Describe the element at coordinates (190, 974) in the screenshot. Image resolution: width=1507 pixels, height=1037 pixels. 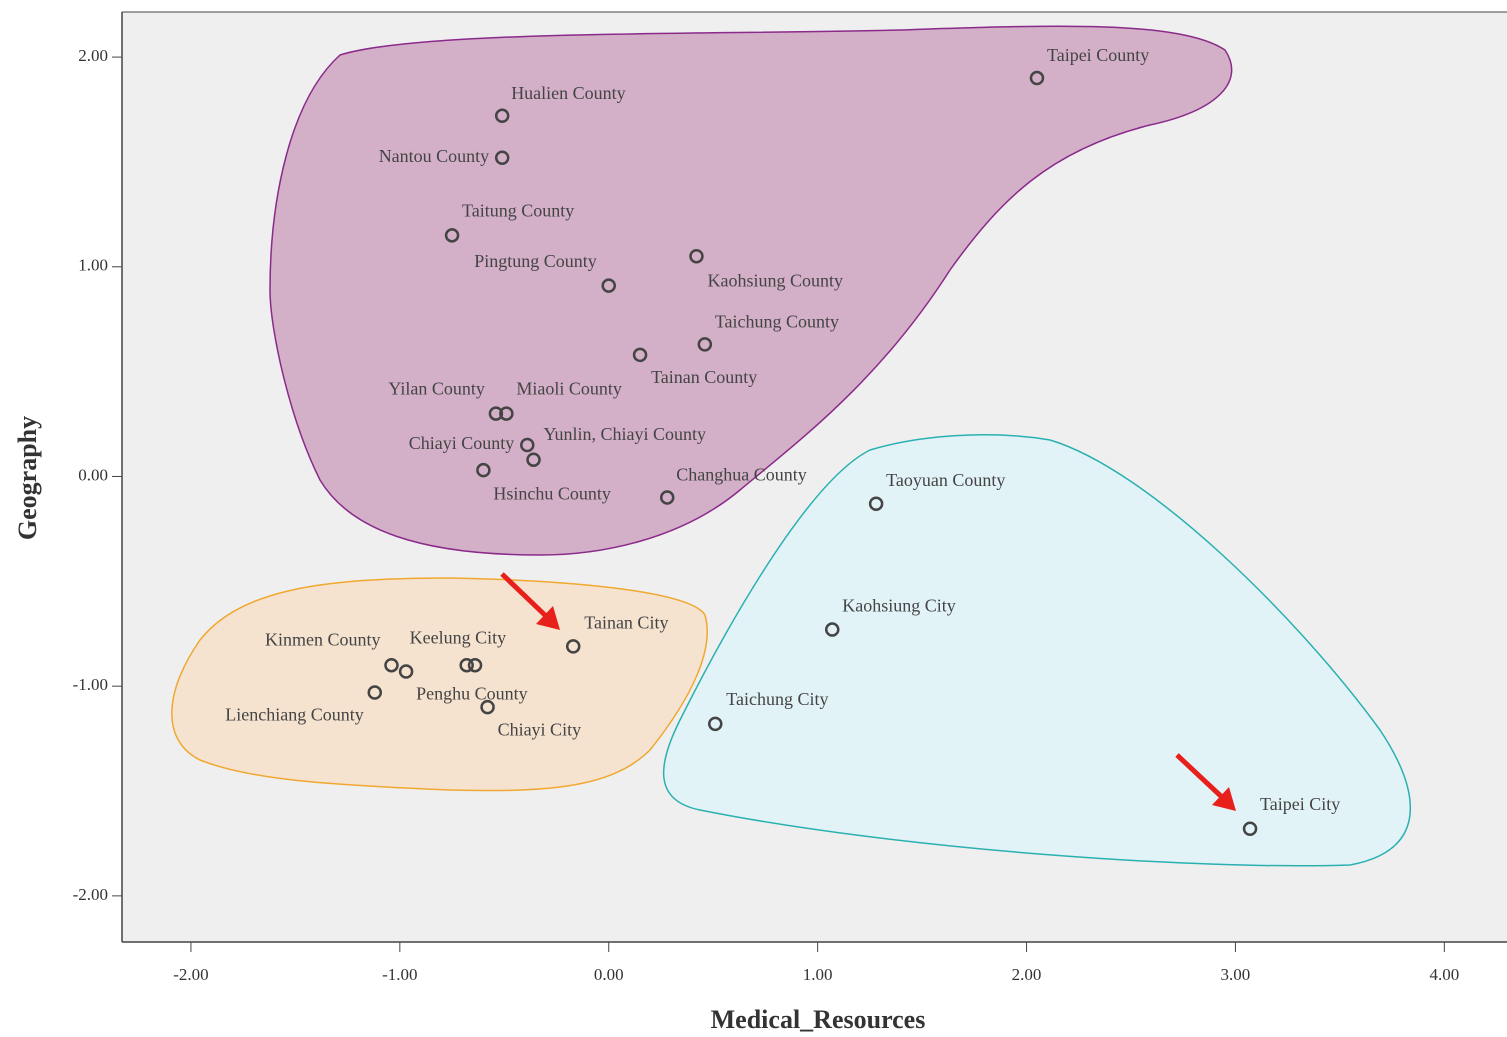
I see `x-tick-label: -2.00` at that location.